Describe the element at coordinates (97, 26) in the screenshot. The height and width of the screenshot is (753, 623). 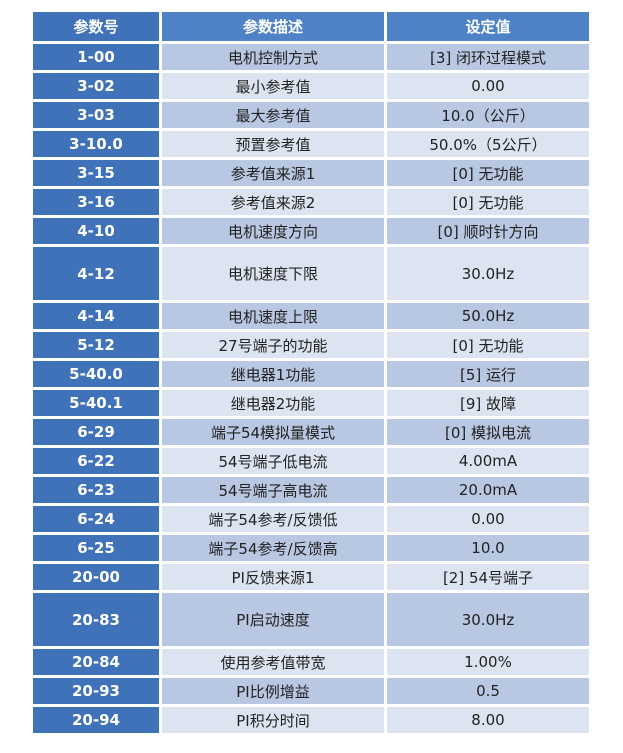
I see `header-param-id: 参数号` at that location.